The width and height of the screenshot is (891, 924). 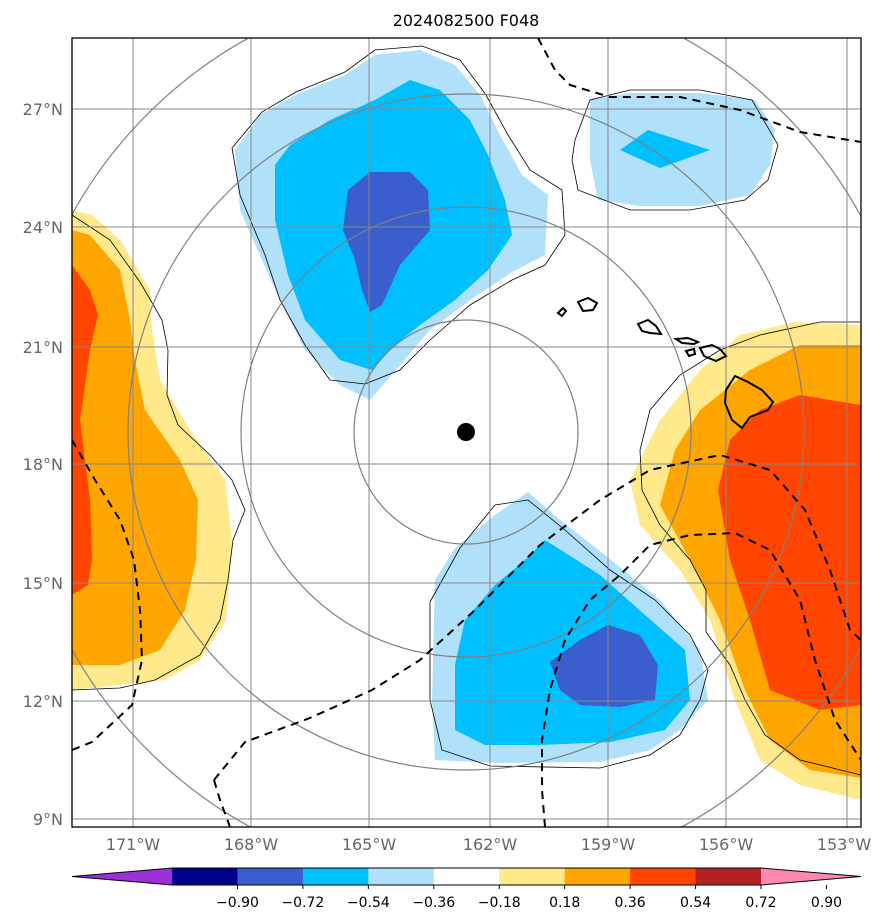 What do you see at coordinates (844, 844) in the screenshot?
I see `lon-label: 153°W` at bounding box center [844, 844].